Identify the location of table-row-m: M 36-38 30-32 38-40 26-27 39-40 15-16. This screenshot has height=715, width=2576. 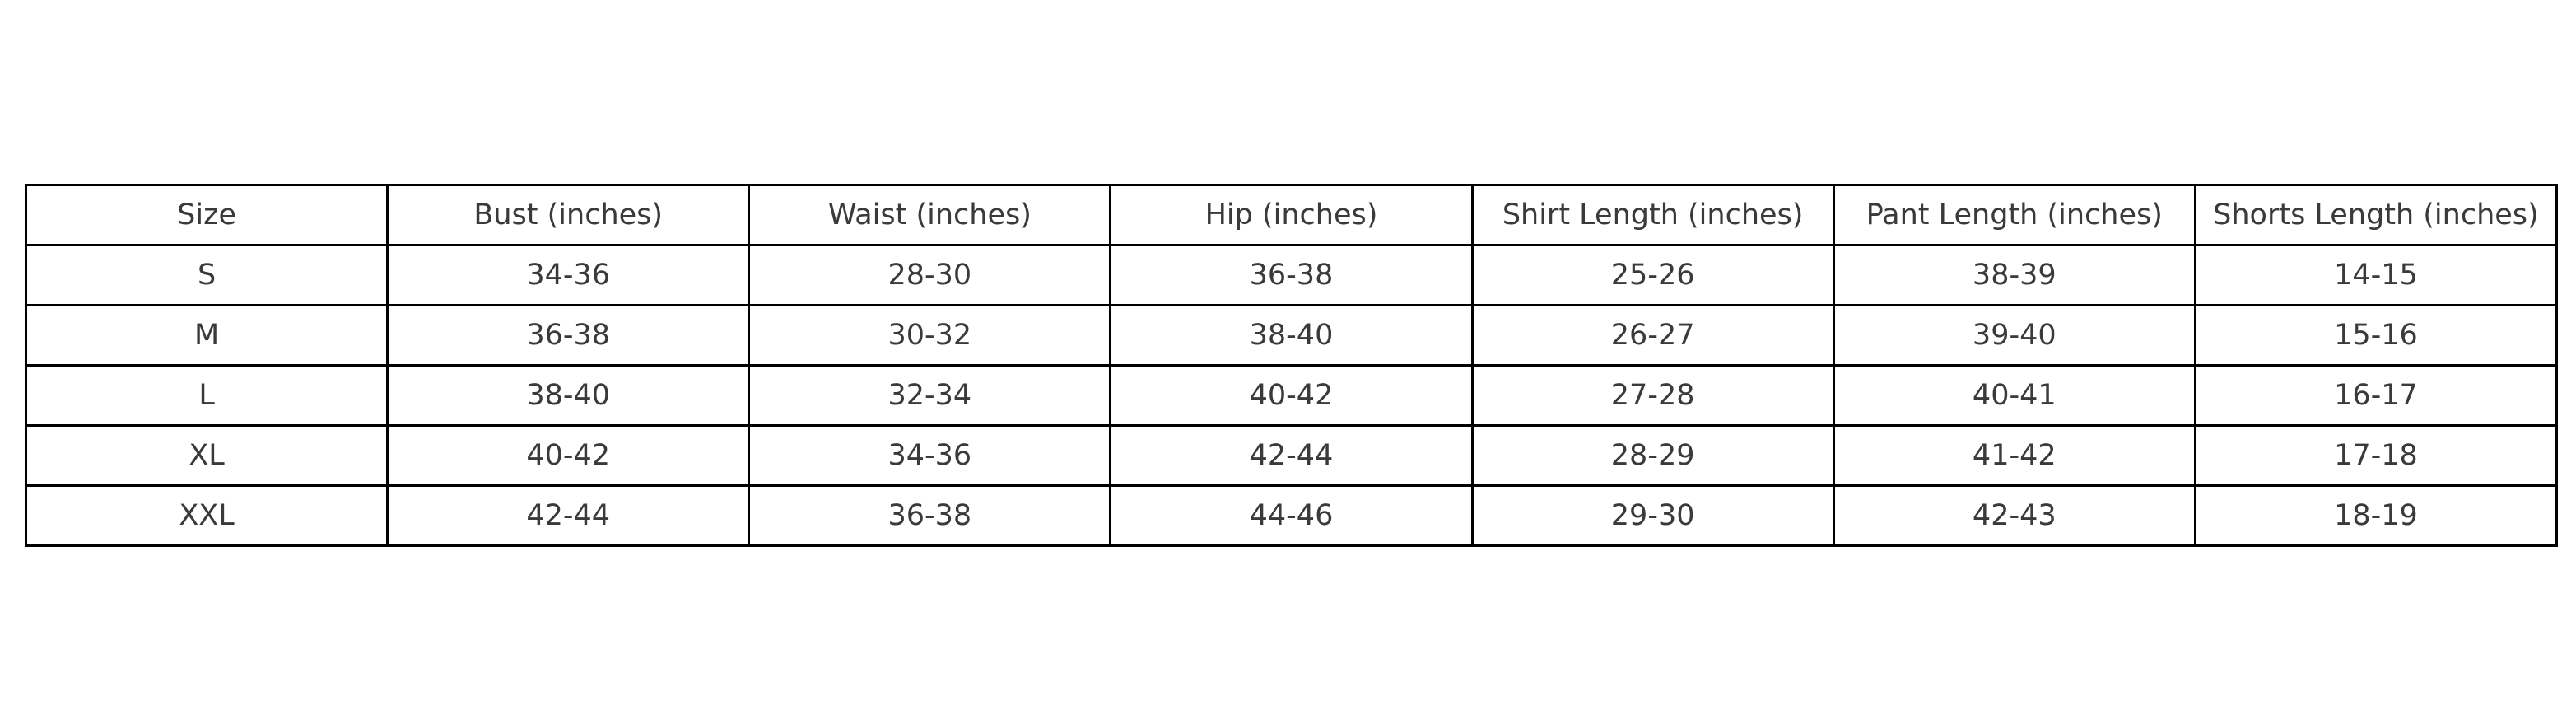
(1291, 335).